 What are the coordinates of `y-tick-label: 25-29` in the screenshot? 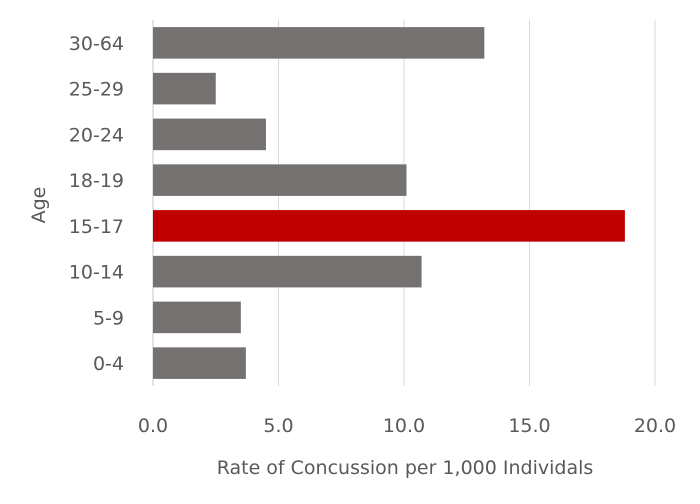 It's located at (96, 90).